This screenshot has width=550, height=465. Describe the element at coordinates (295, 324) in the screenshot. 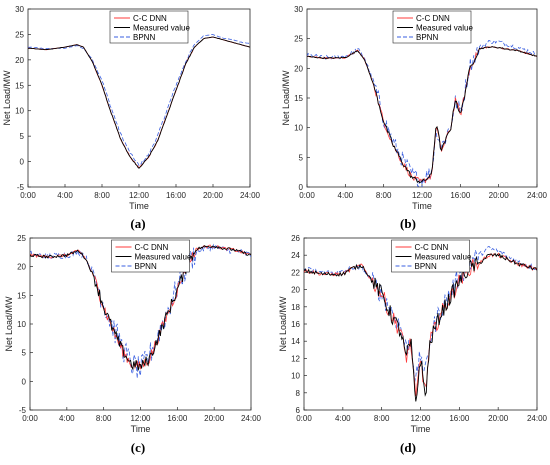

I see `y-tick-label: 16` at that location.